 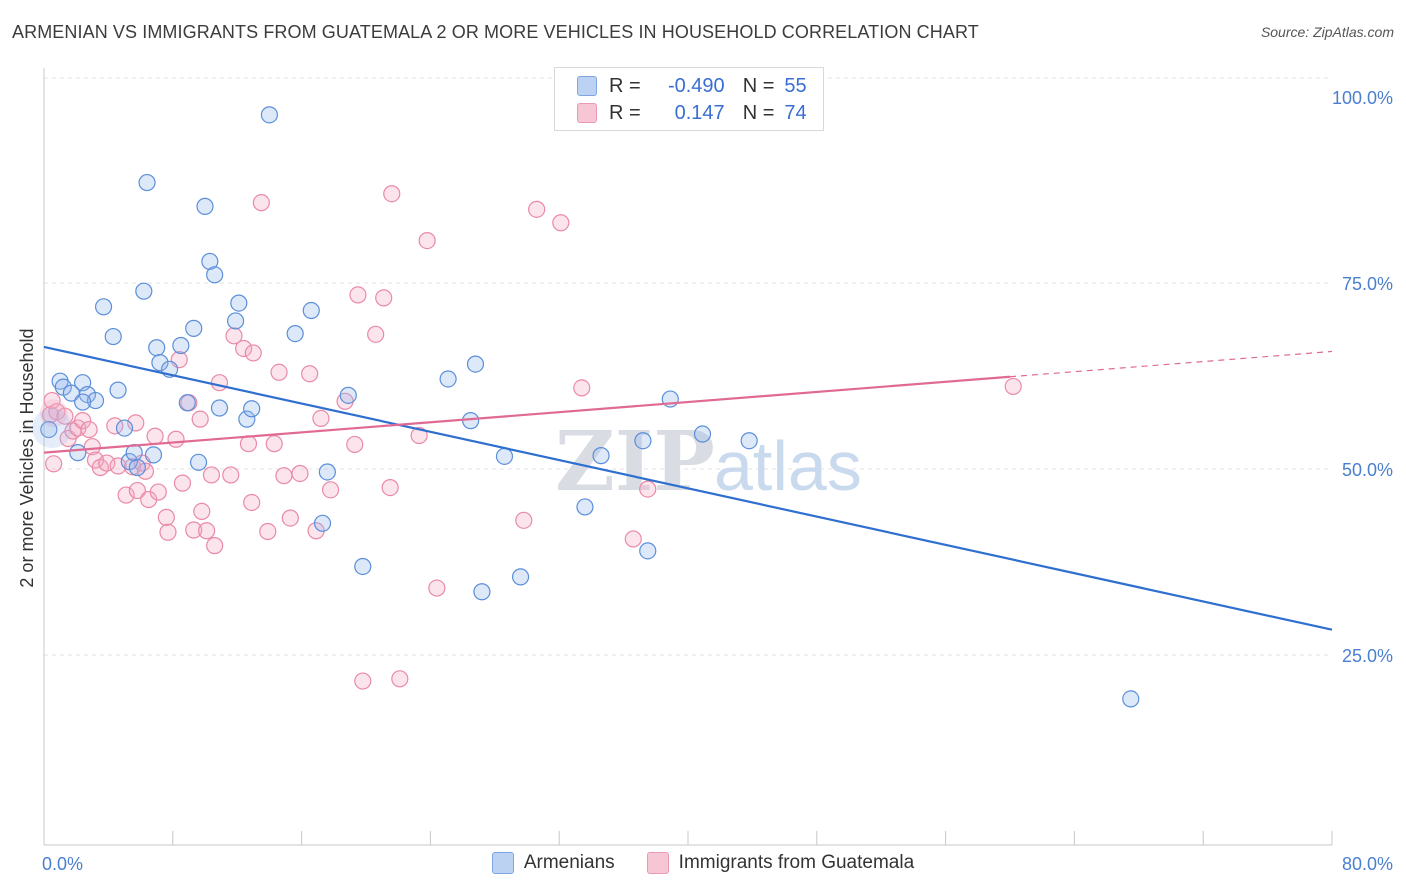 I want to click on legend-row-guatemala: R = 0.147 N = 74, so click(x=692, y=113).